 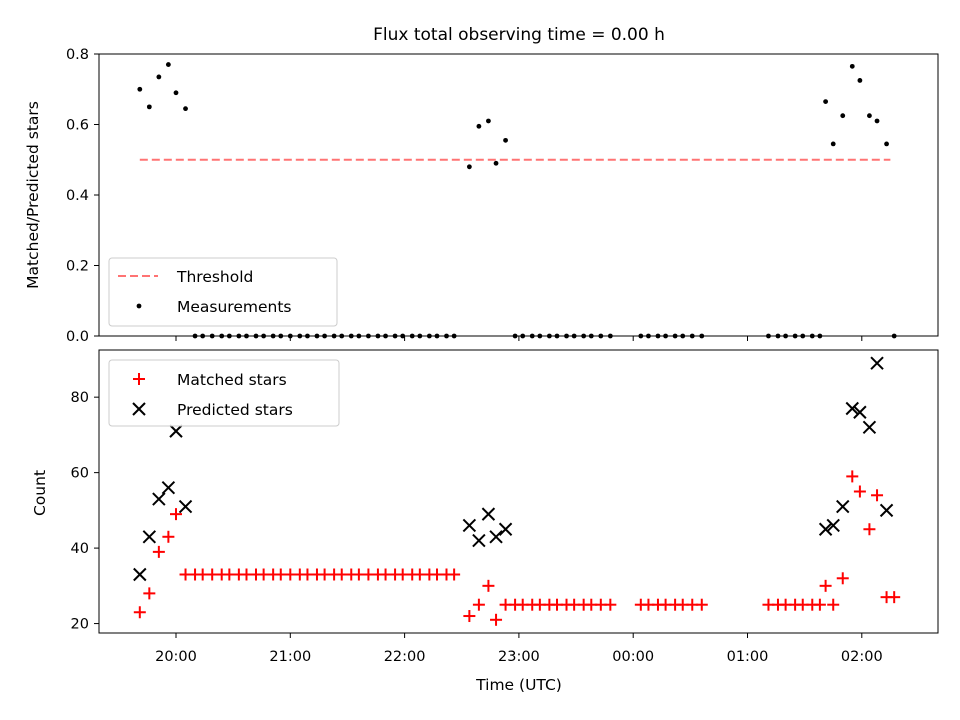 What do you see at coordinates (80, 625) in the screenshot?
I see `bottom-y-tick-label: 20` at bounding box center [80, 625].